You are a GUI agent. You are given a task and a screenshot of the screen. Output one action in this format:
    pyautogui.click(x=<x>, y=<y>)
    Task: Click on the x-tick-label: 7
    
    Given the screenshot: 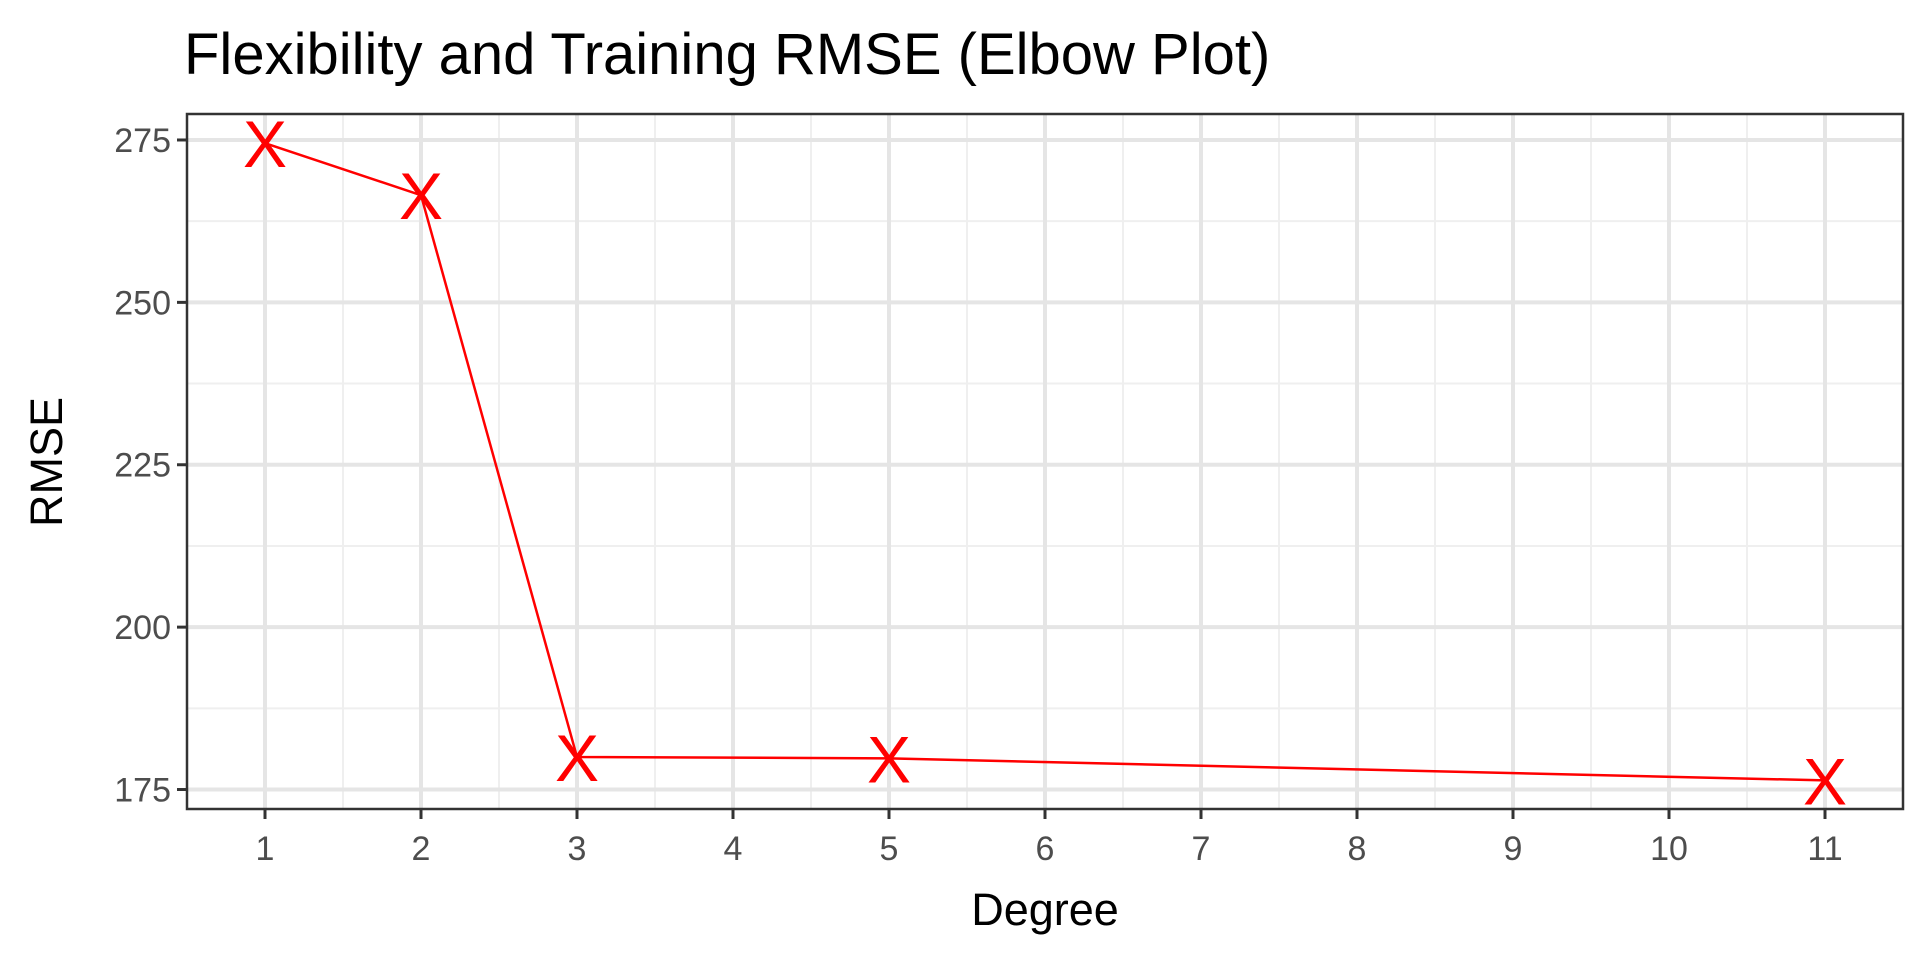 What is the action you would take?
    pyautogui.click(x=1201, y=849)
    